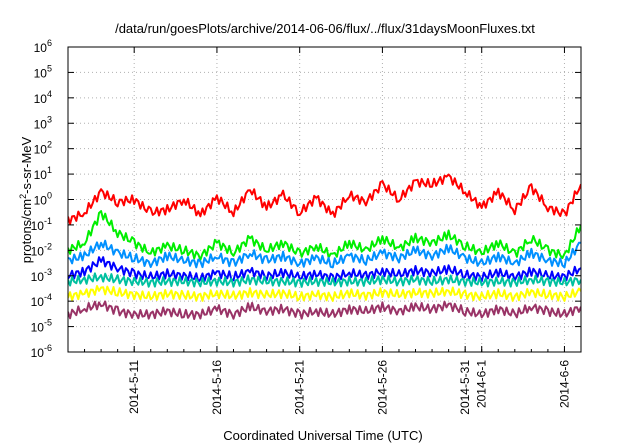  I want to click on y-tick-label: 10³, so click(43, 122).